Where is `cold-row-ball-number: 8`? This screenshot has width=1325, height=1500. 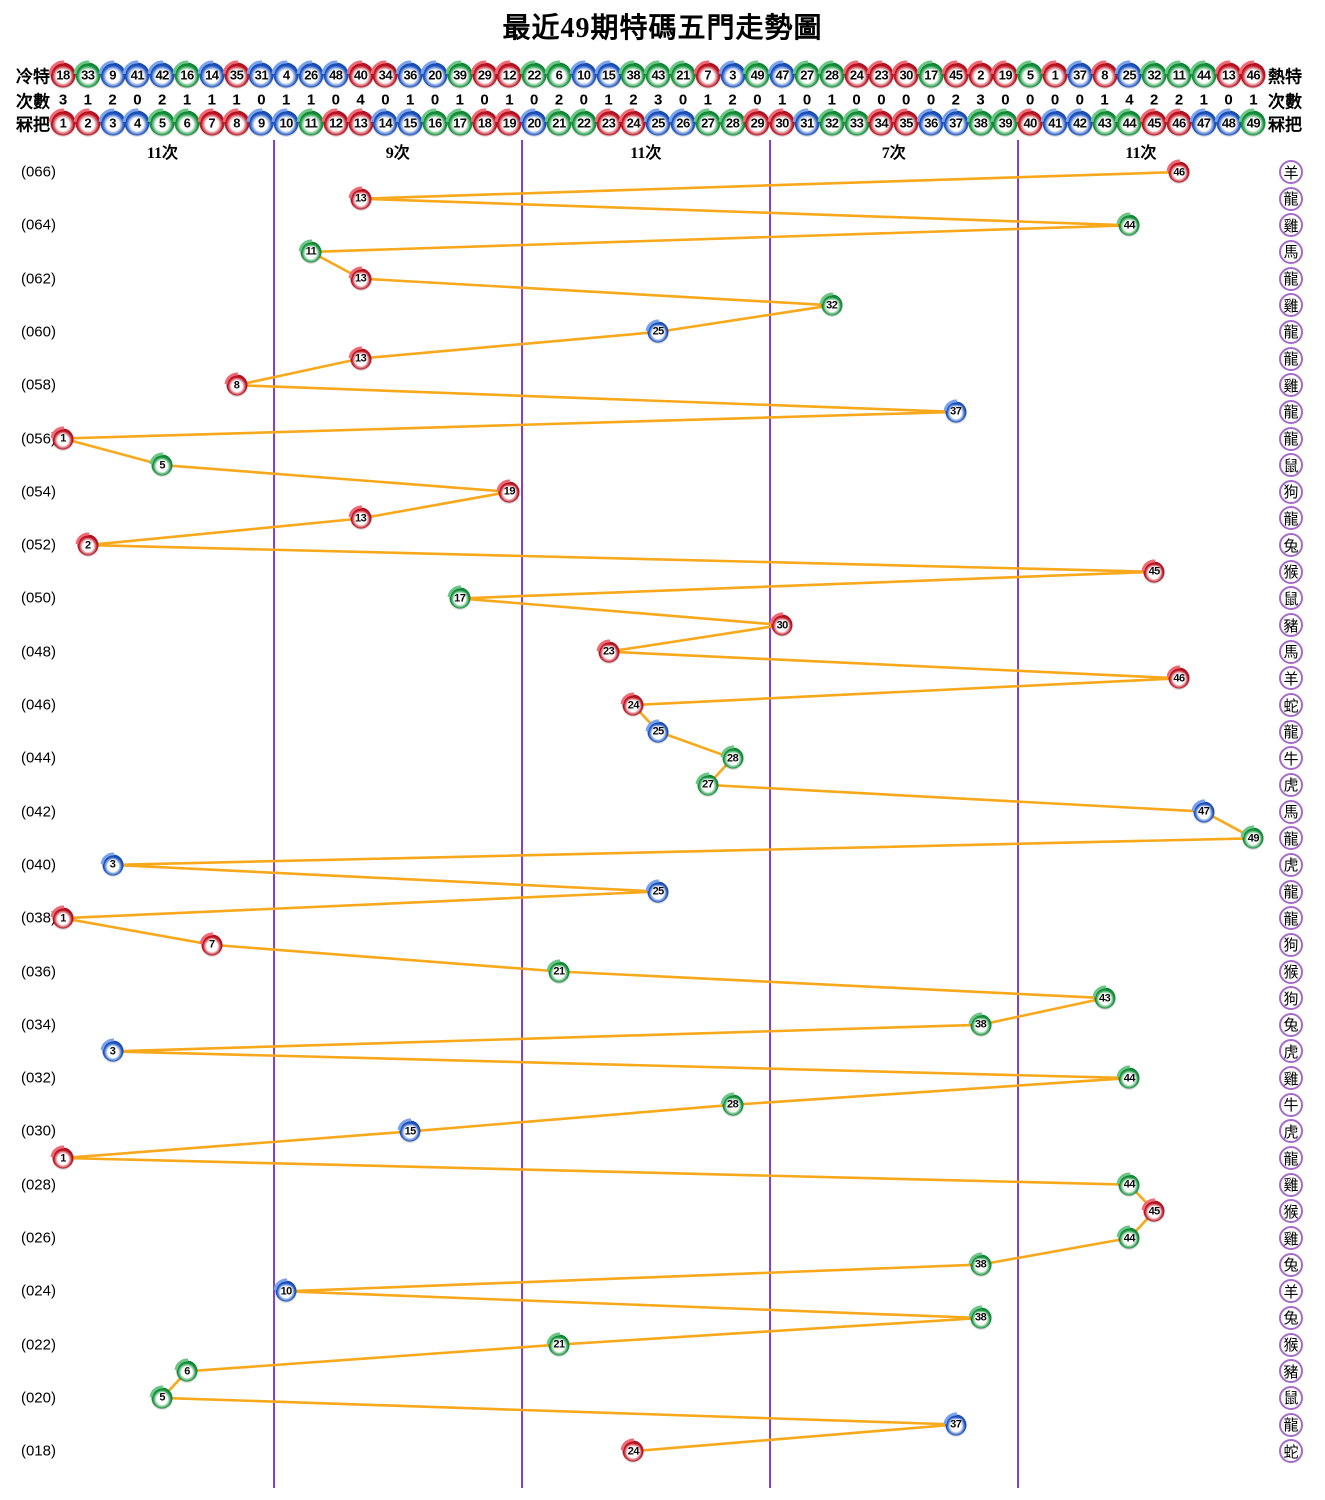 cold-row-ball-number: 8 is located at coordinates (1104, 75).